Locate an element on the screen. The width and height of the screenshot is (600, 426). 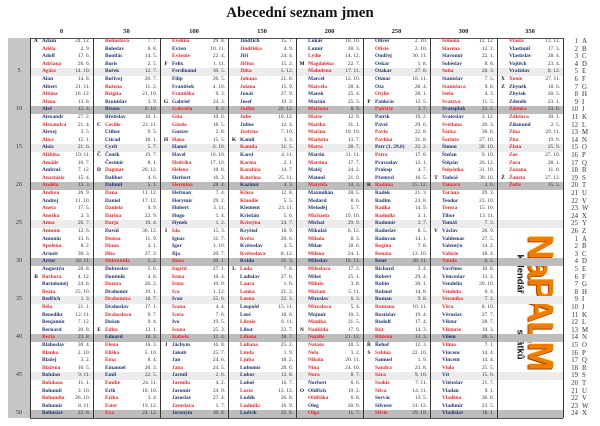
name-day-date: 19. 11. is located at coordinates (82, 155).